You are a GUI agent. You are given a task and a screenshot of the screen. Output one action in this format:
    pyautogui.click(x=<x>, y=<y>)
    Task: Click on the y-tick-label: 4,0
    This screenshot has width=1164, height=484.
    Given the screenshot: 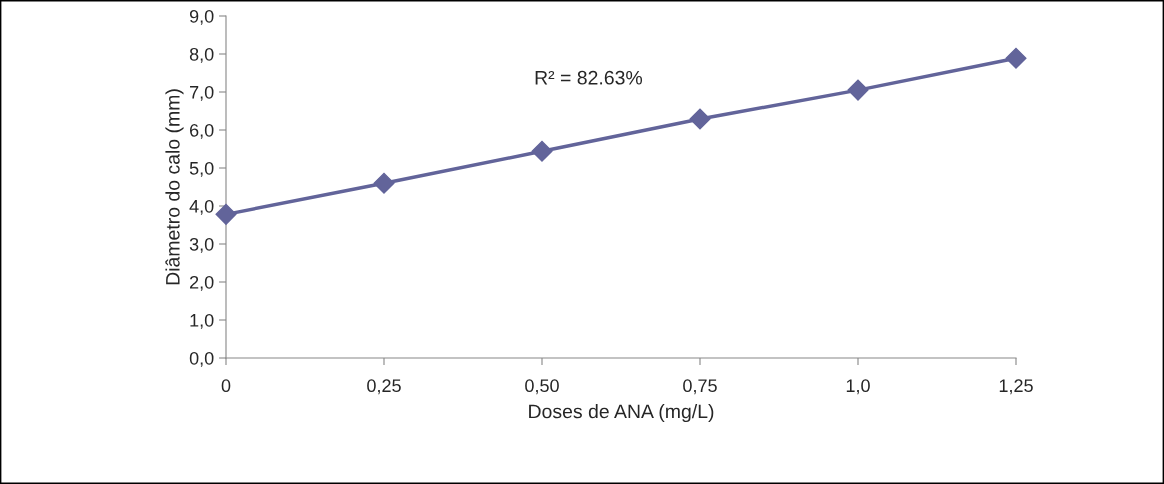 What is the action you would take?
    pyautogui.click(x=201, y=207)
    